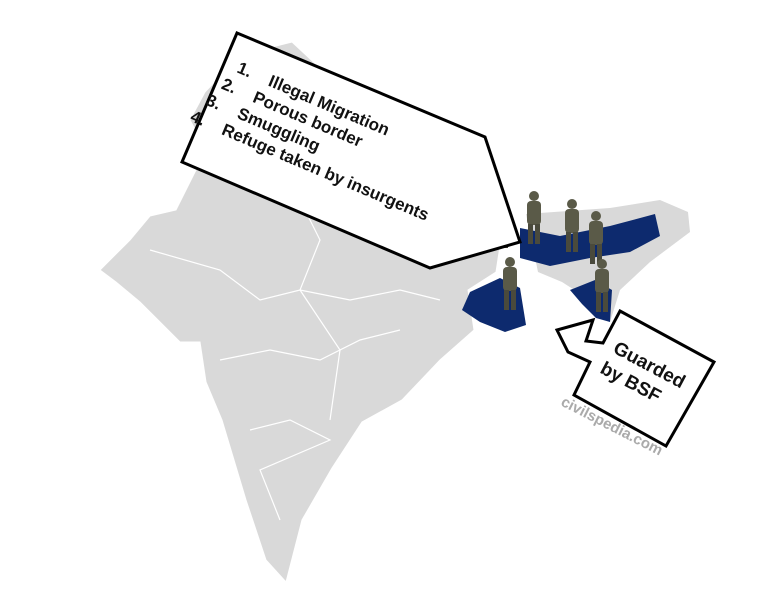 The height and width of the screenshot is (594, 768). I want to click on issue-2-num: 2., so click(229, 85).